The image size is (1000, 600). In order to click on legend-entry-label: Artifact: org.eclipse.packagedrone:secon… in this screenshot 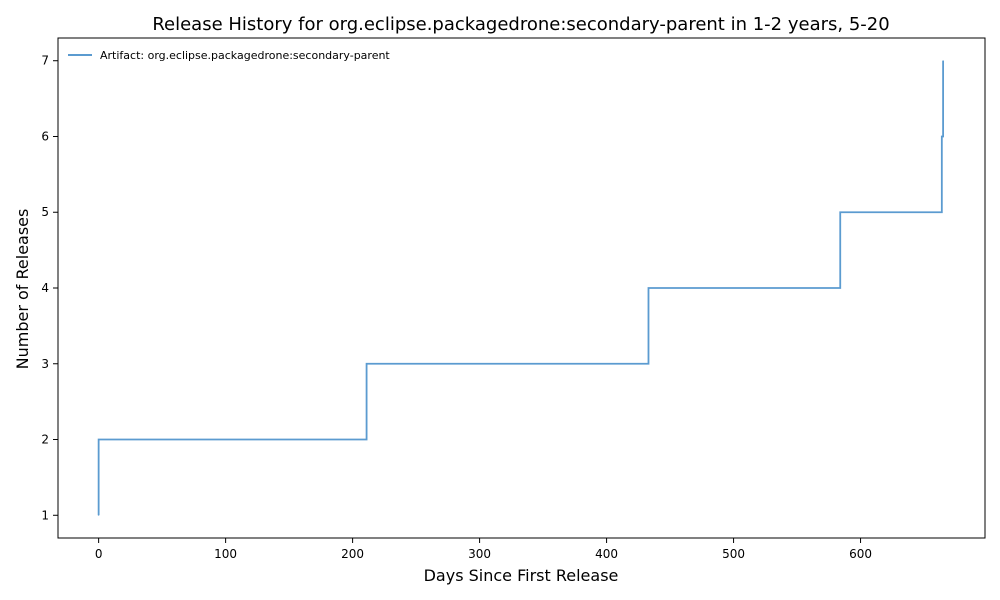, I will do `click(245, 55)`.